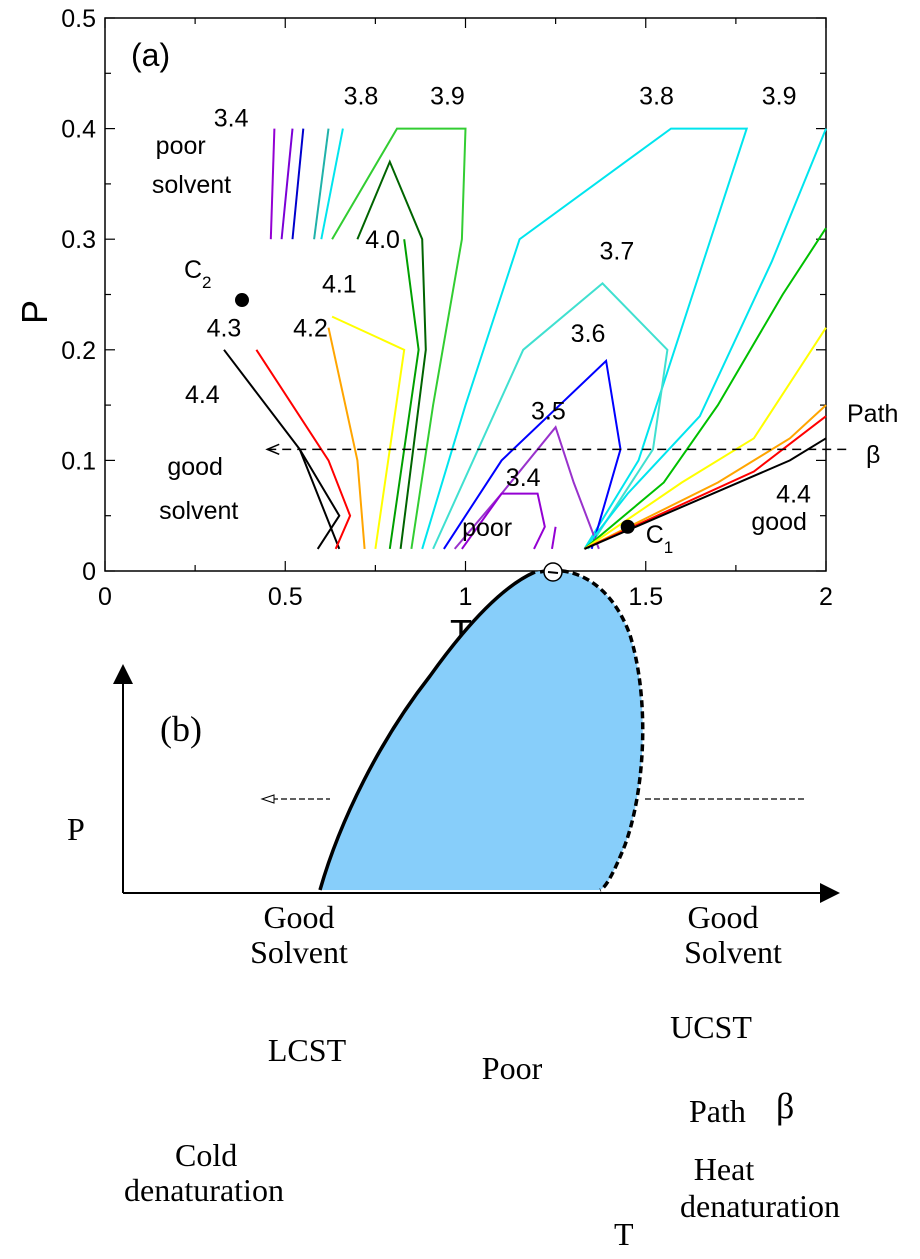 Image resolution: width=920 pixels, height=1259 pixels. Describe the element at coordinates (624, 1234) in the screenshot. I see `t-axis-label: T` at that location.